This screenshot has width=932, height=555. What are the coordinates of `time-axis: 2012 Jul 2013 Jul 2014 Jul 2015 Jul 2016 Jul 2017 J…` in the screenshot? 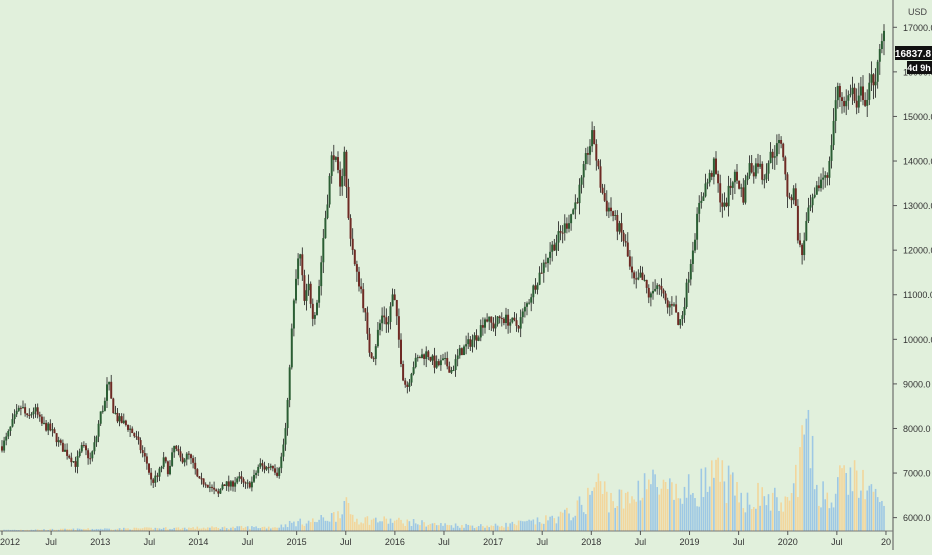 It's located at (445, 539).